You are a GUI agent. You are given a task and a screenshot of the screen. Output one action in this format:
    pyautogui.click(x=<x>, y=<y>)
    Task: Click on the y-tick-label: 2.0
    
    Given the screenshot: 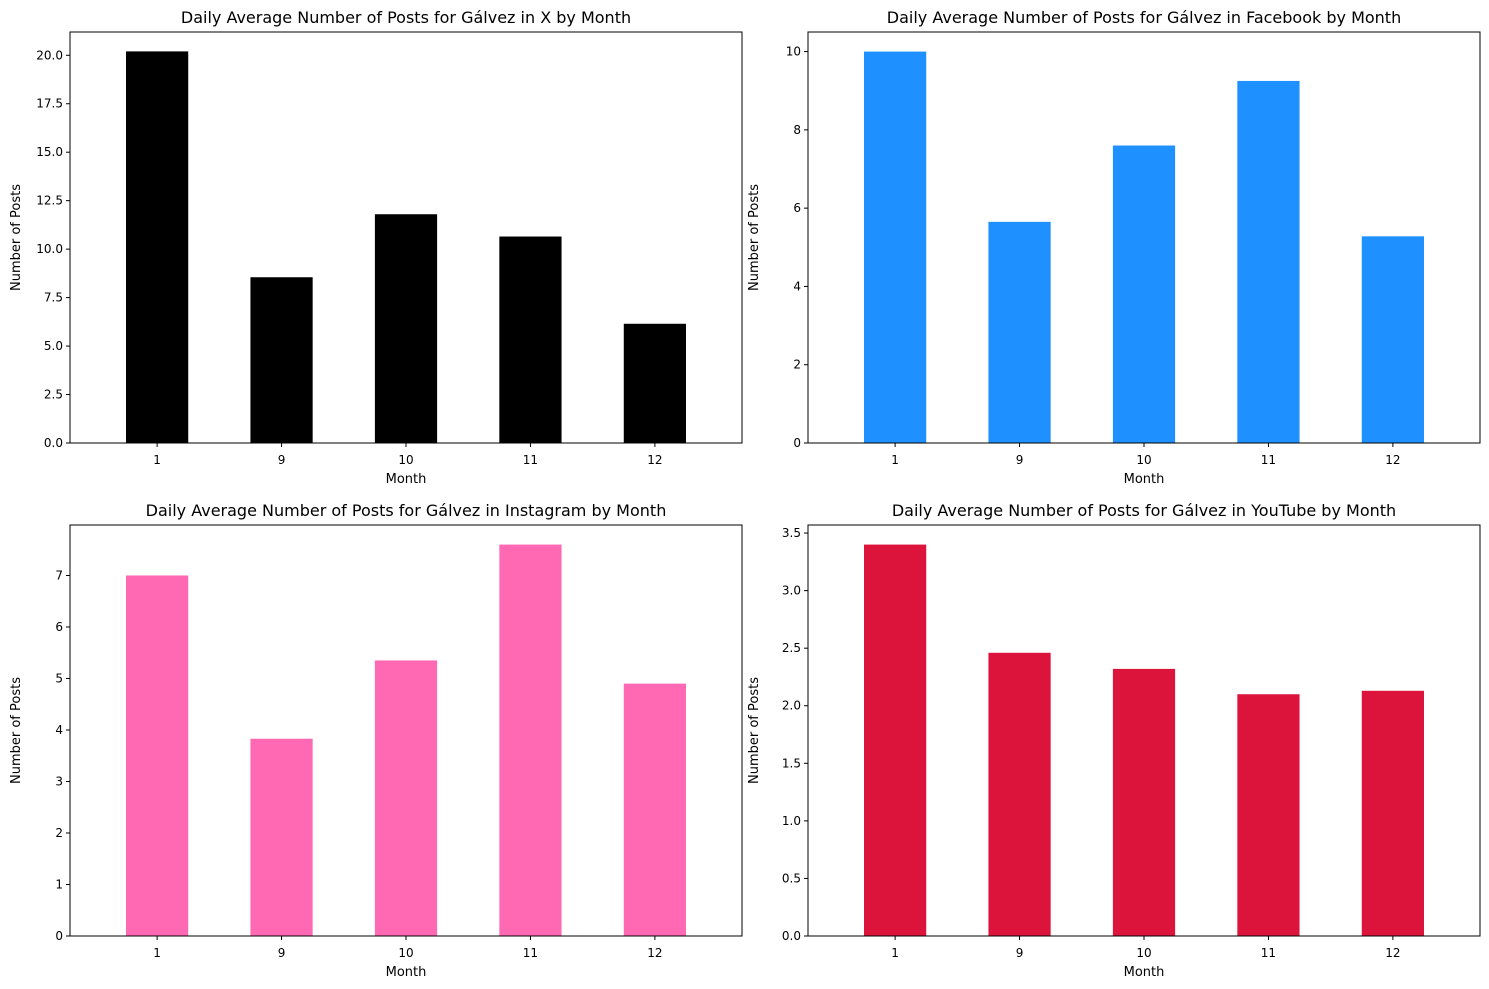 What is the action you would take?
    pyautogui.click(x=791, y=706)
    